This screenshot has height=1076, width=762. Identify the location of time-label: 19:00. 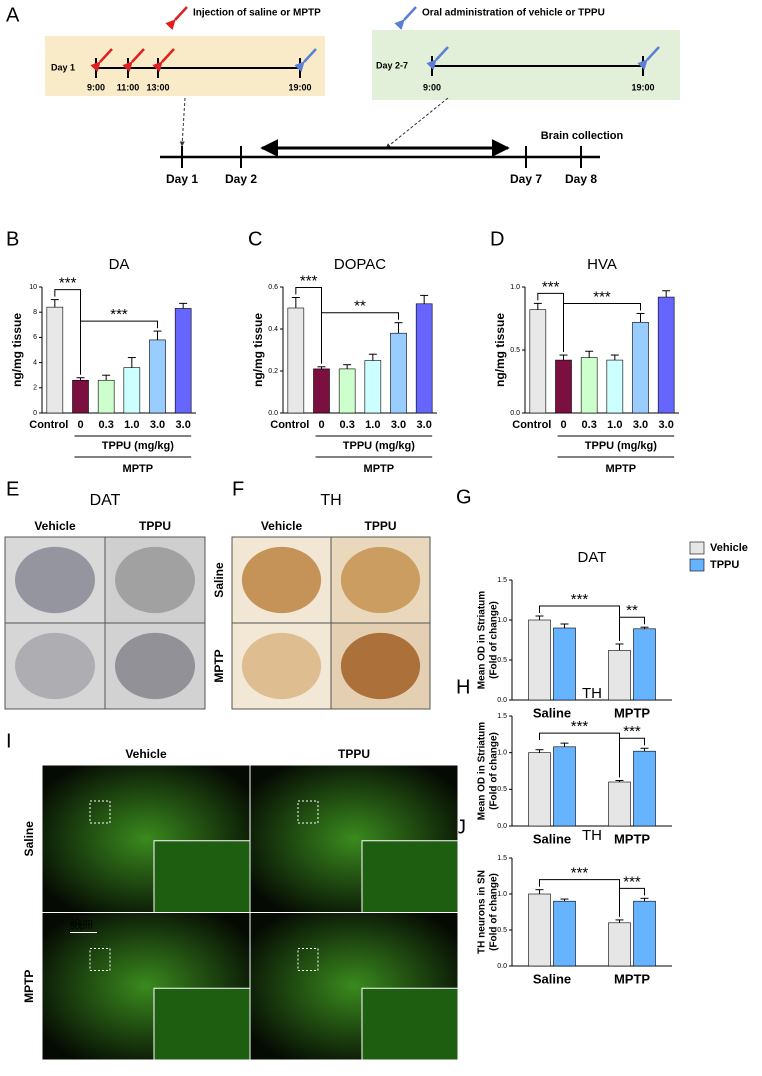
(642, 87).